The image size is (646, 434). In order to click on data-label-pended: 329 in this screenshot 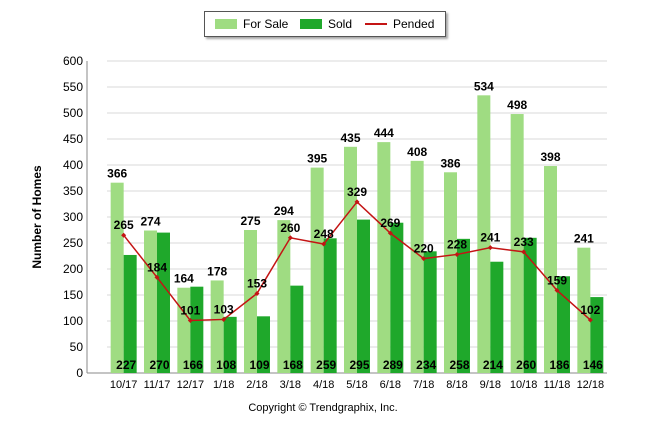, I will do `click(357, 192)`.